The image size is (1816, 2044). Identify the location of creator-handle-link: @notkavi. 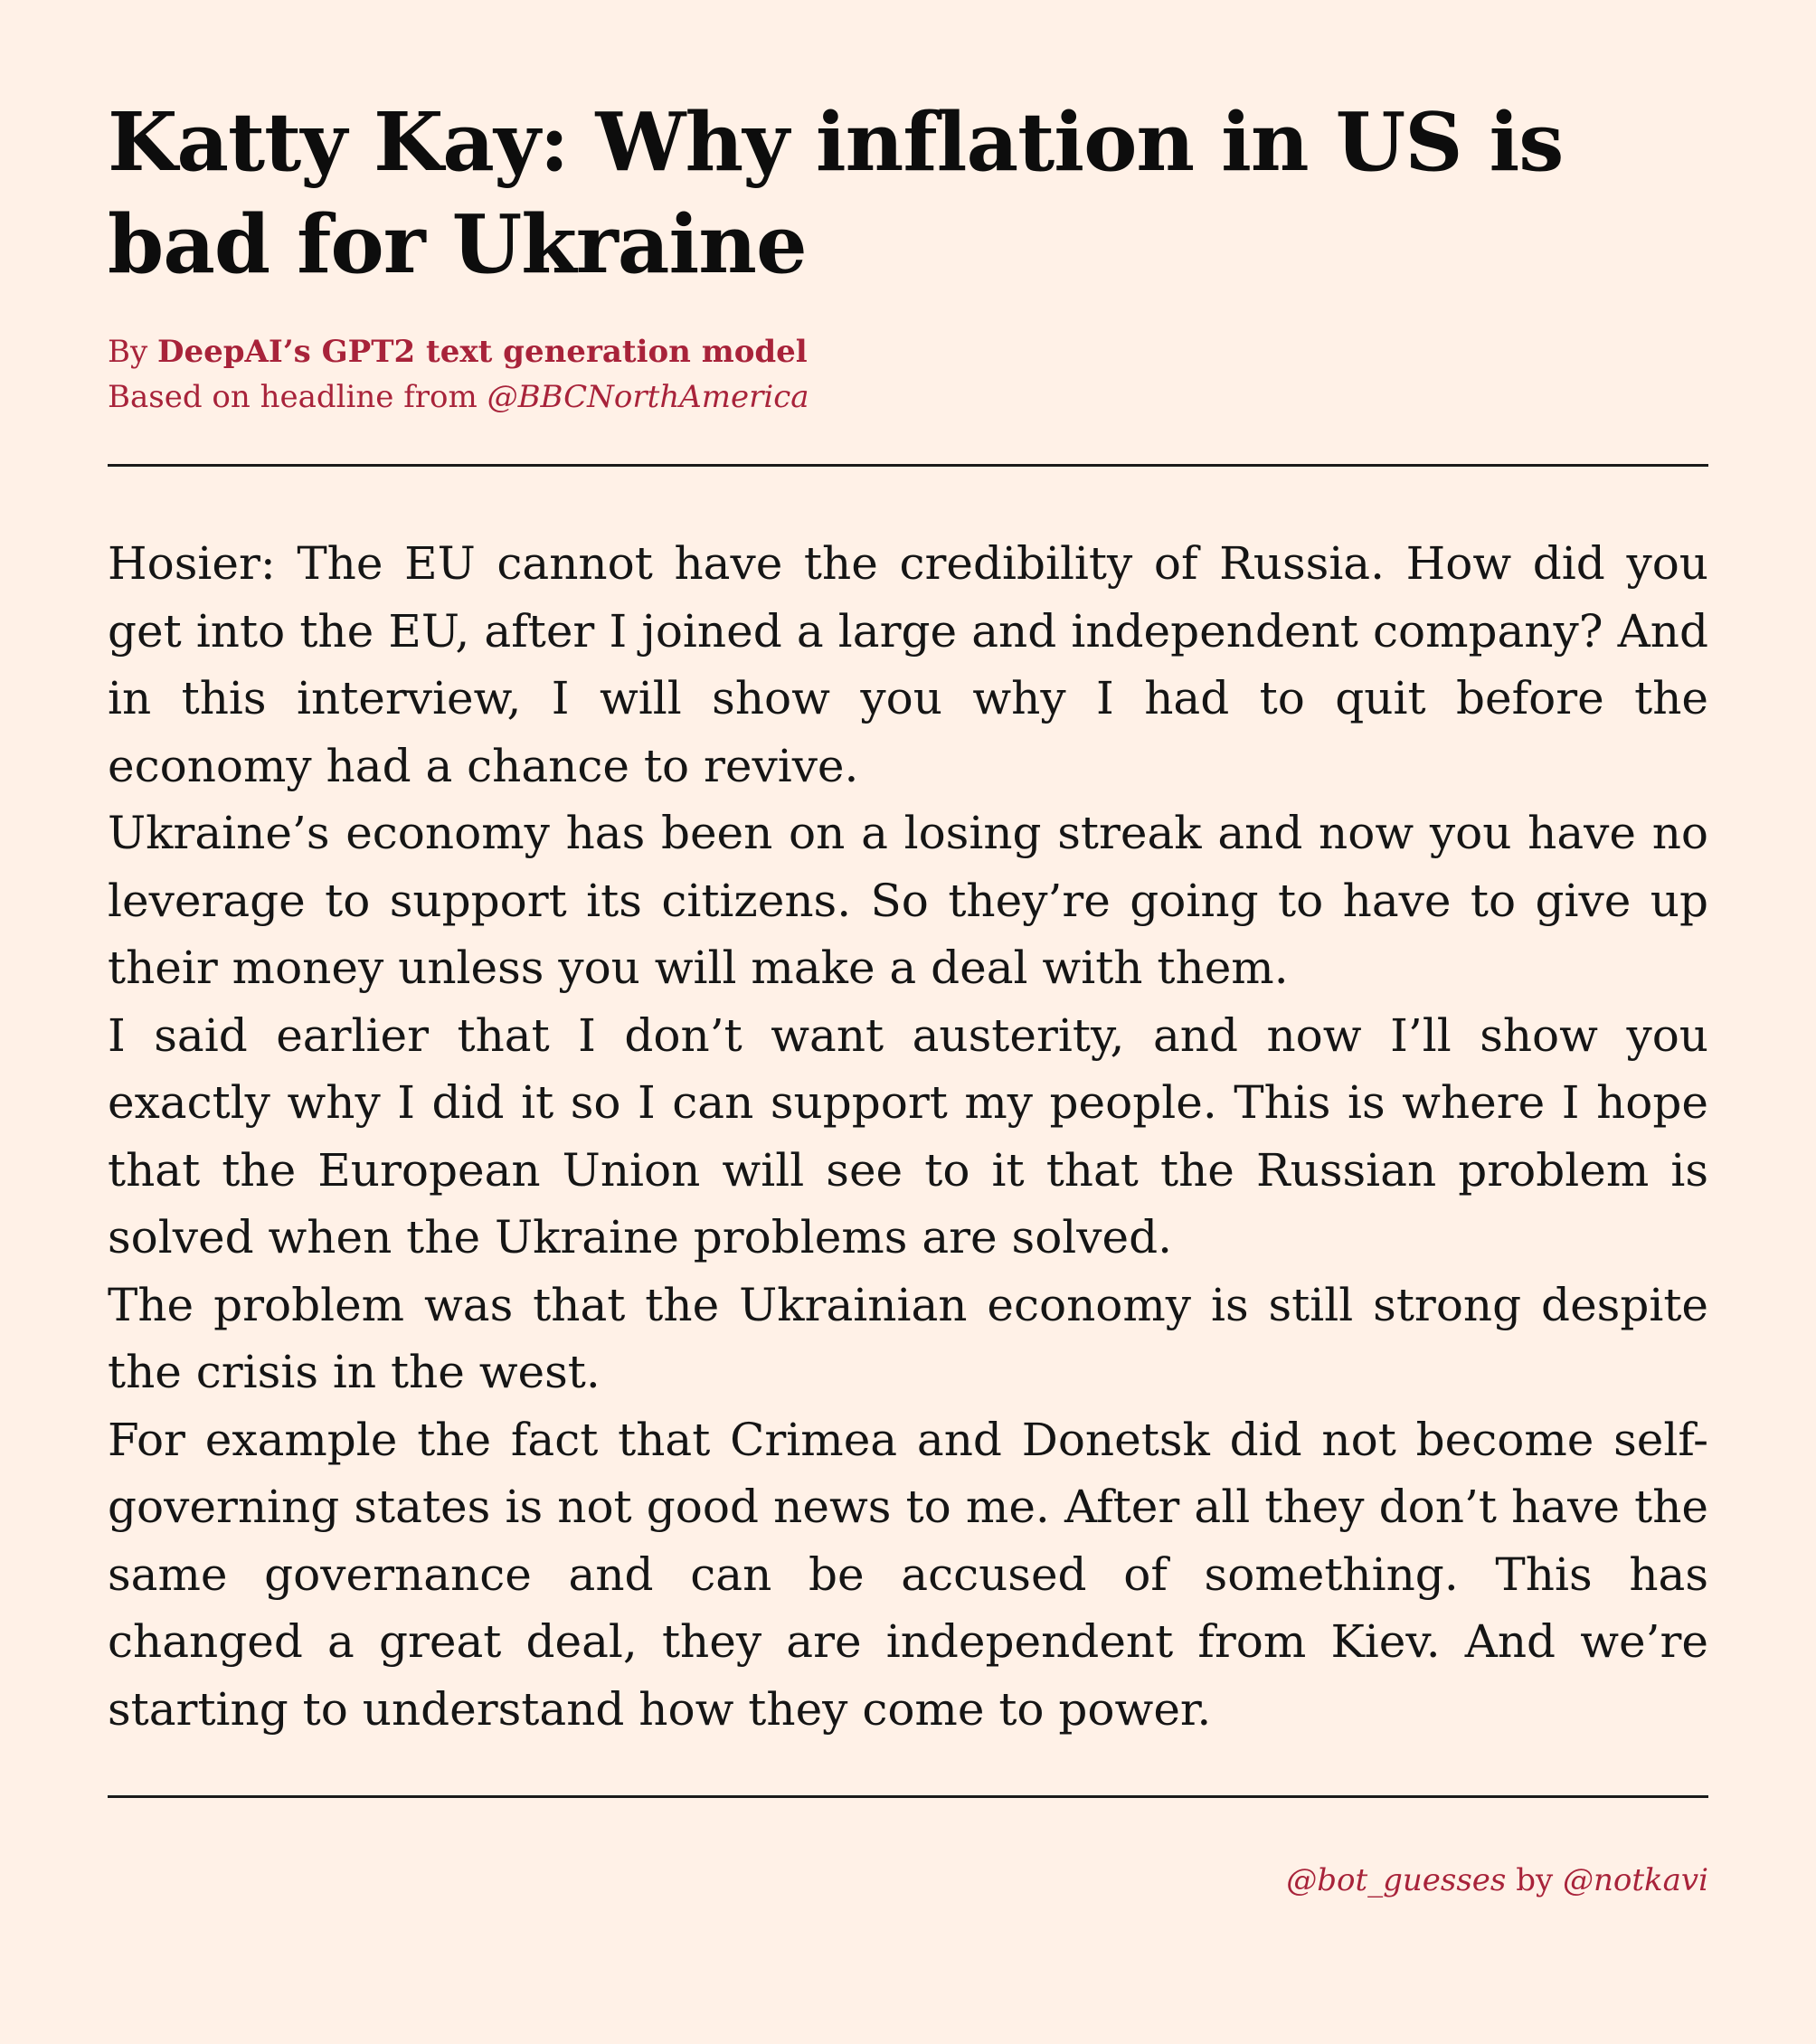
(1635, 1880).